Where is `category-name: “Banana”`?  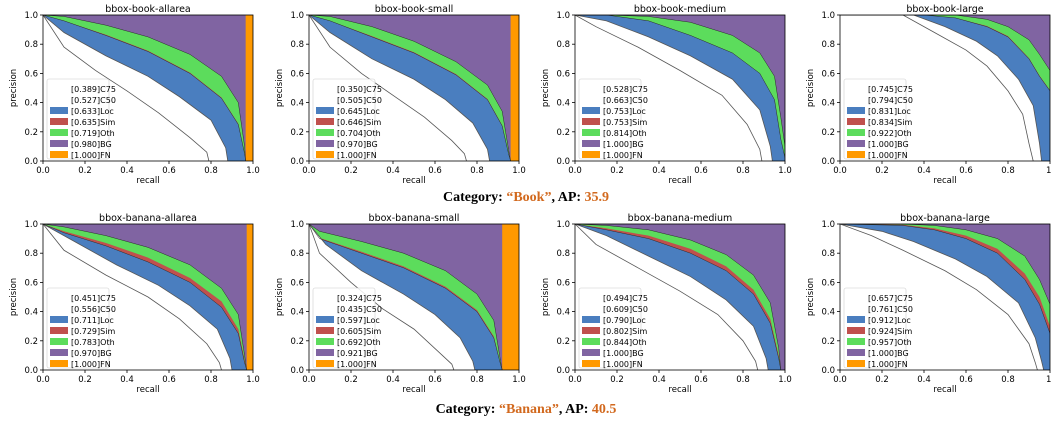 category-name: “Banana” is located at coordinates (528, 409).